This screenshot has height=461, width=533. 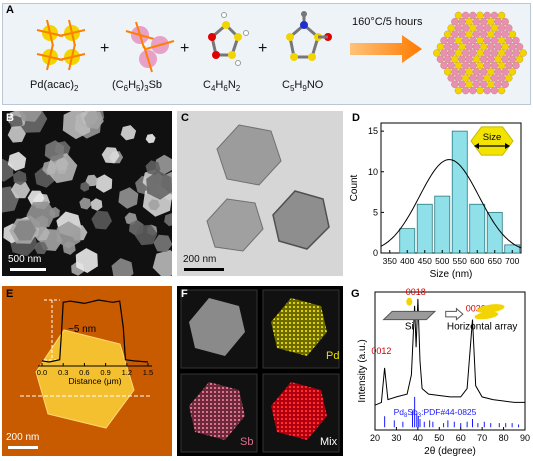 What do you see at coordinates (86, 364) in the screenshot?
I see `afm-image: 0.0 0.3 0.6 0.9 1.2 1.5 Distance (μm) ~5 nm` at bounding box center [86, 364].